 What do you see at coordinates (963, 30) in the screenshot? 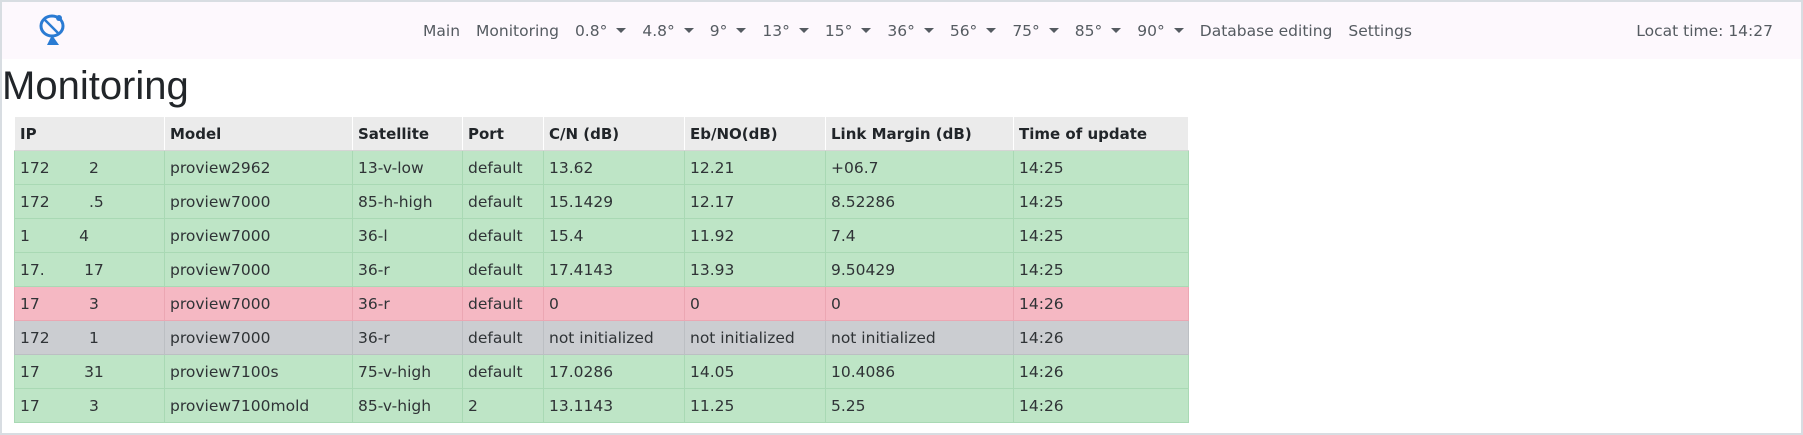
I see `nav-item-label: 56°` at bounding box center [963, 30].